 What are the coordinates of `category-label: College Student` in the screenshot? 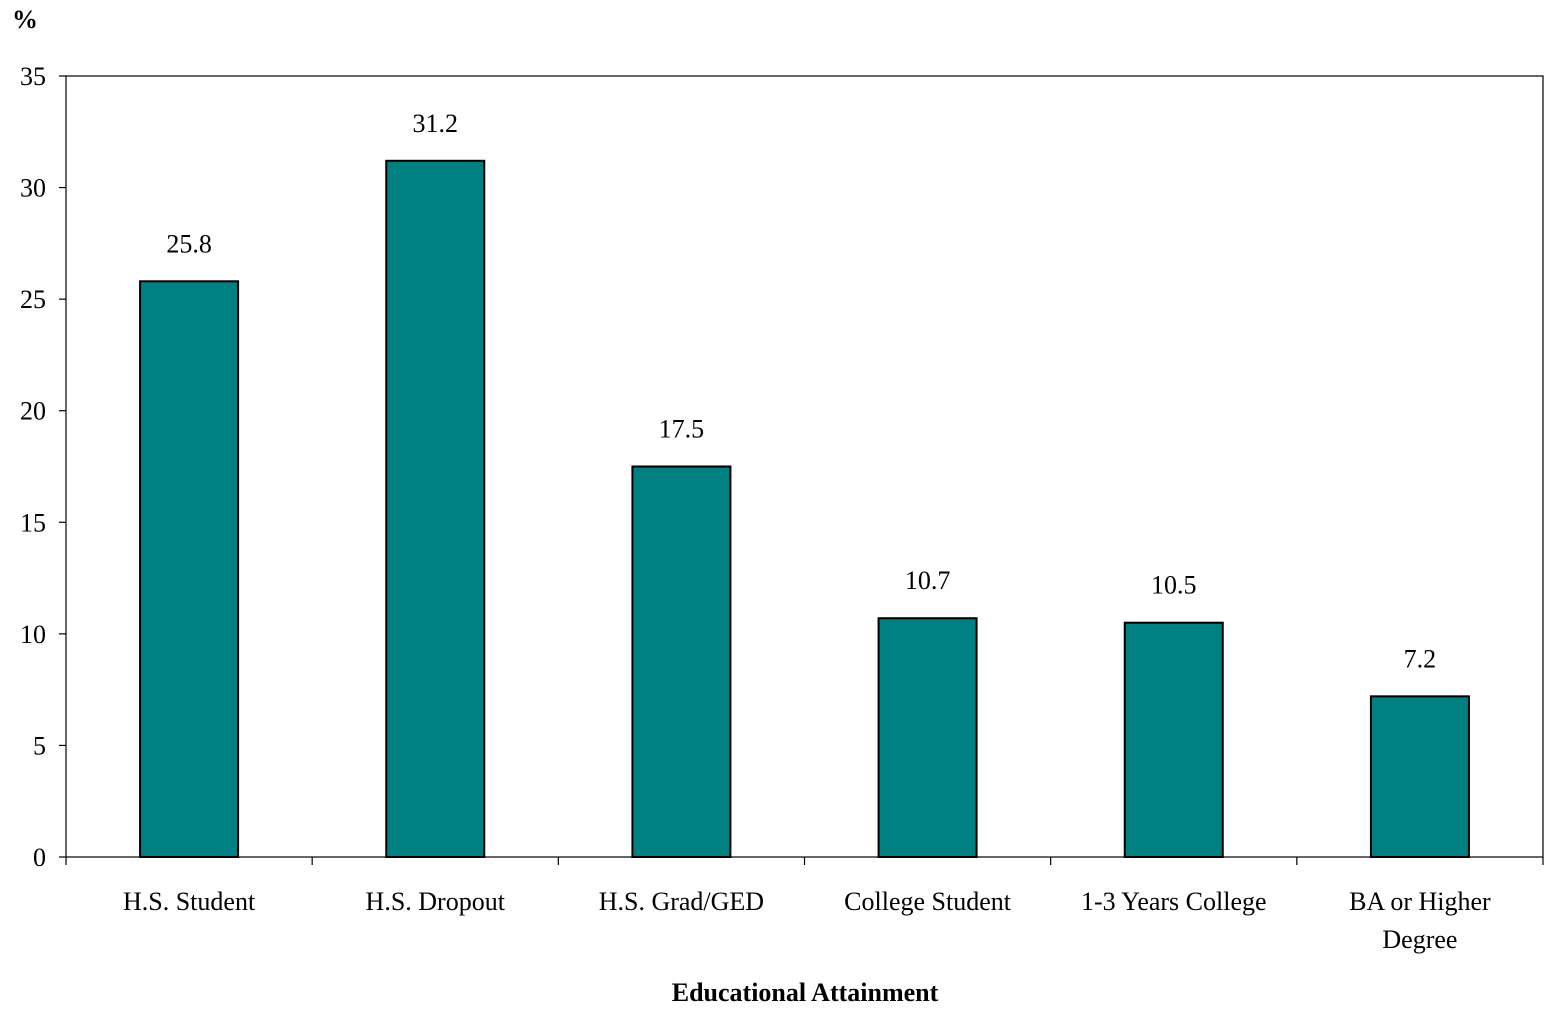 It's located at (928, 901).